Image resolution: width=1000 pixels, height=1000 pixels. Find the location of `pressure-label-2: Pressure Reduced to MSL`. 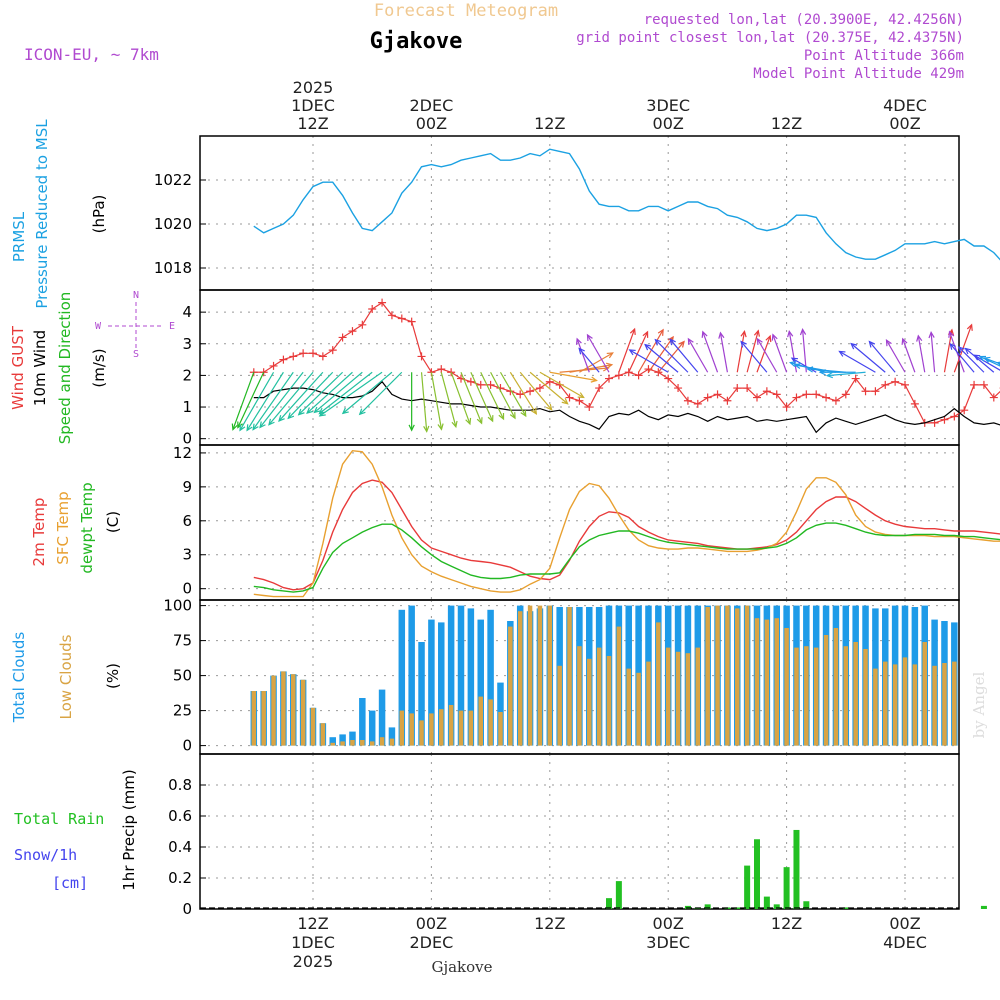

pressure-label-2: Pressure Reduced to MSL is located at coordinates (42, 214).